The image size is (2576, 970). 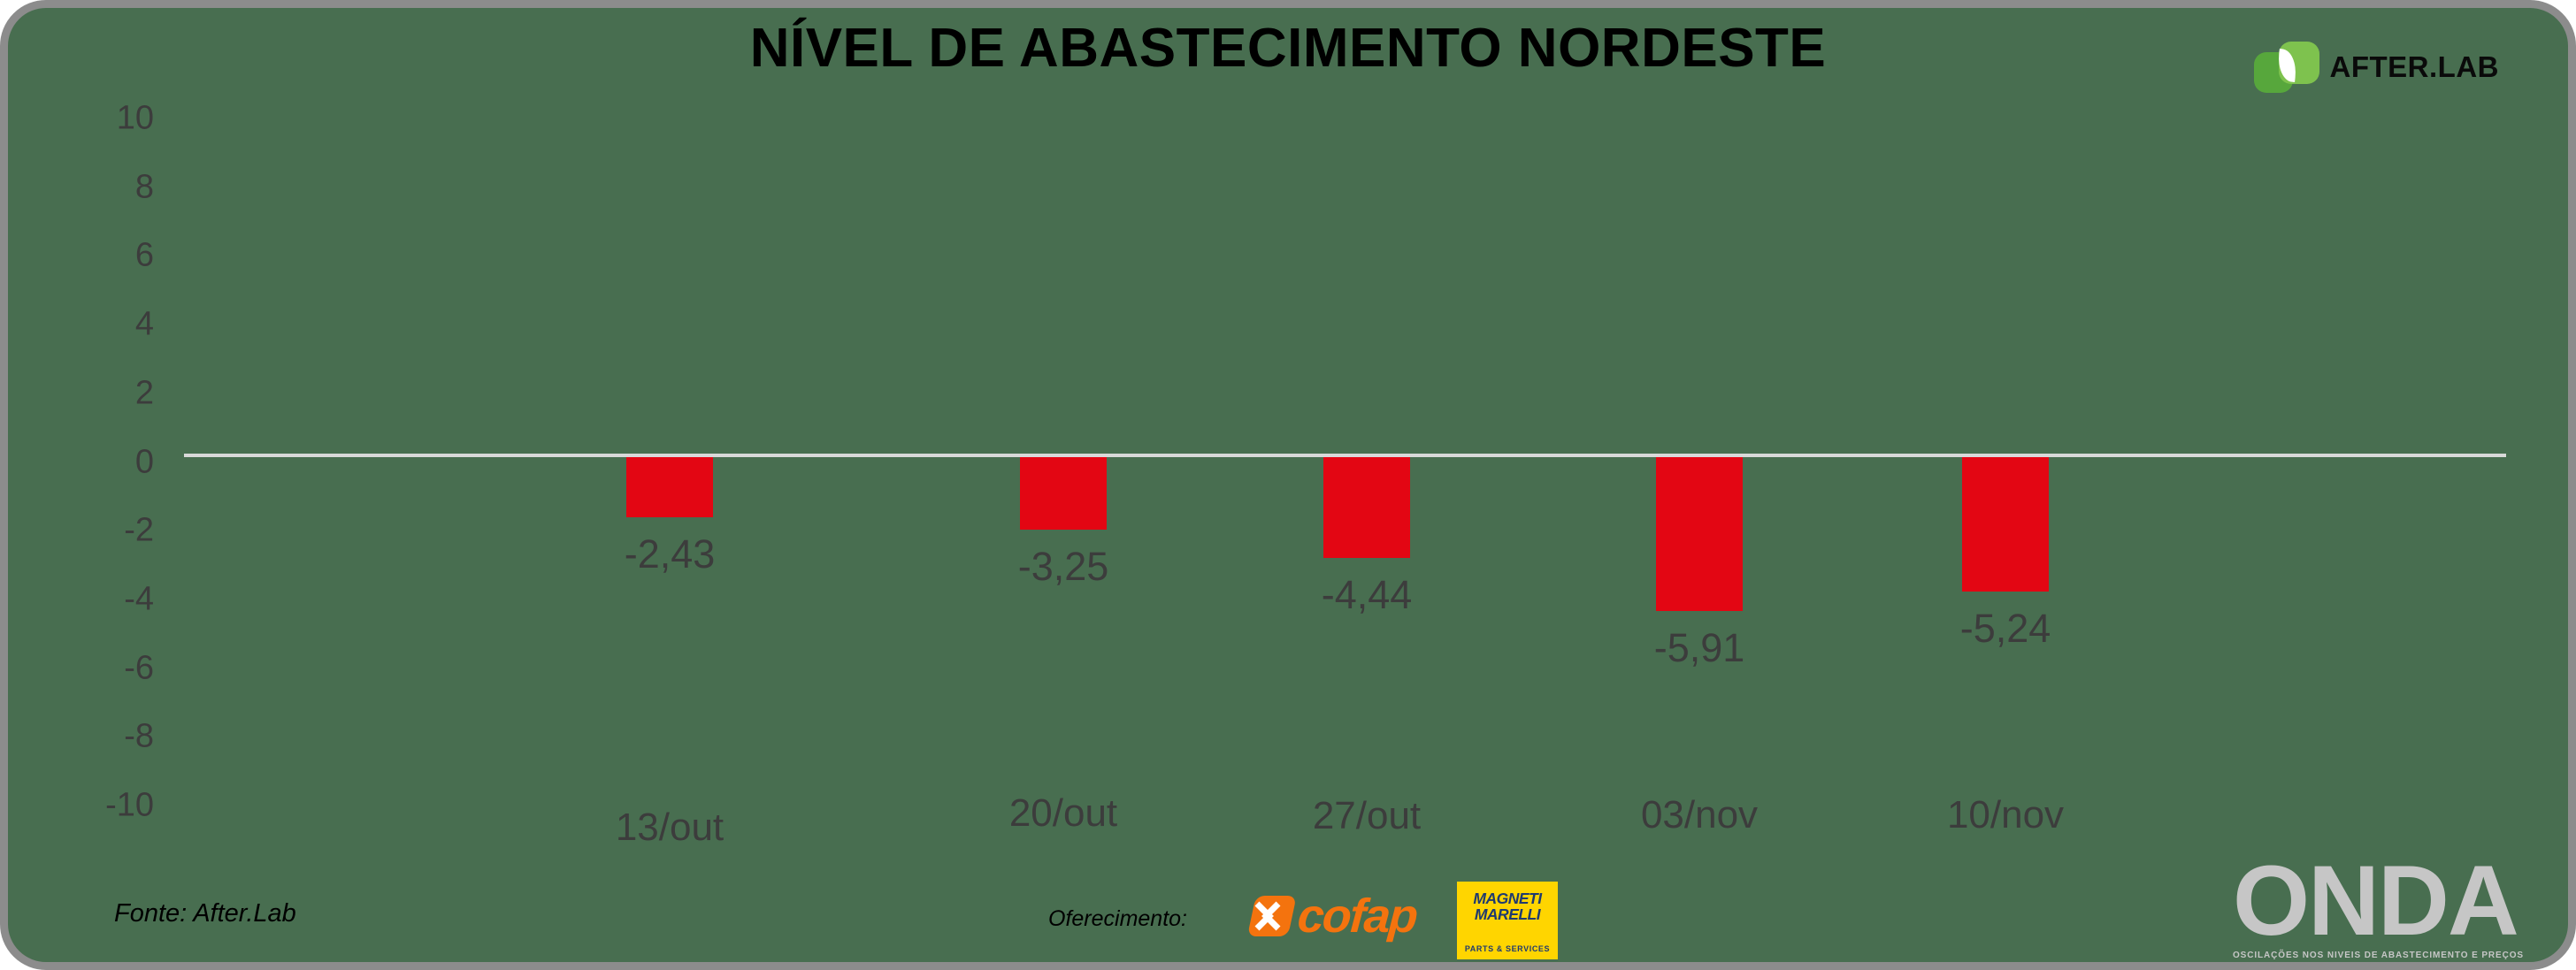 What do you see at coordinates (144, 255) in the screenshot?
I see `y-axis-tick-label: 6` at bounding box center [144, 255].